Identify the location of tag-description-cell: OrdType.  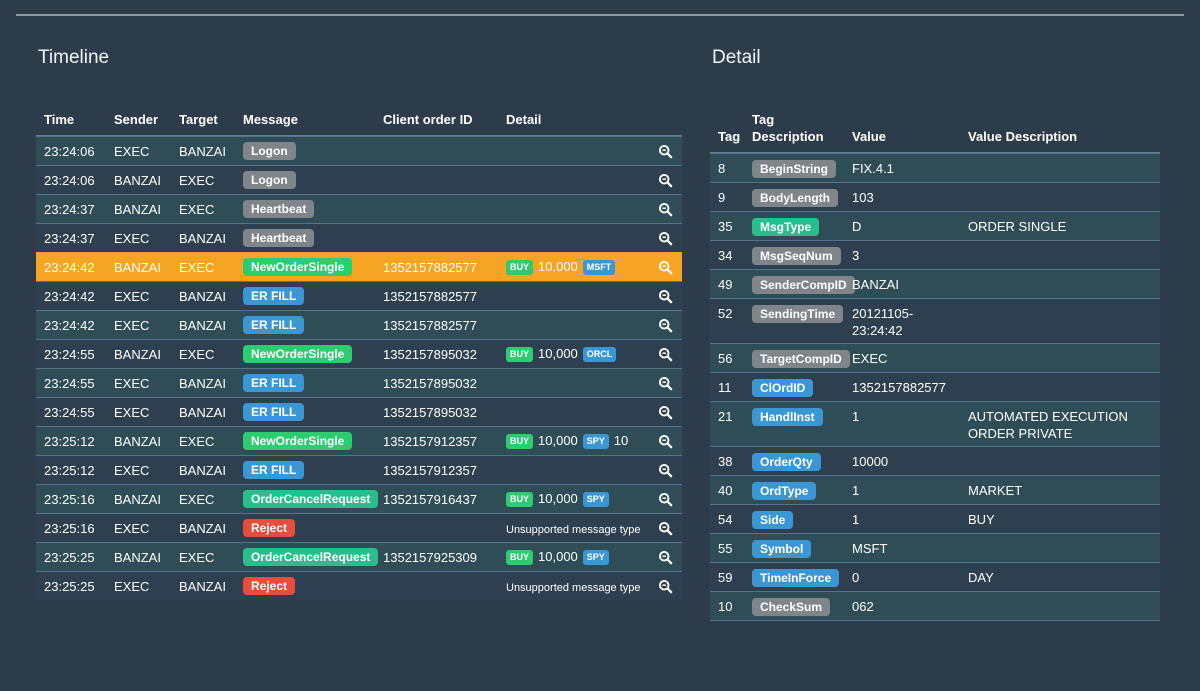
(794, 490).